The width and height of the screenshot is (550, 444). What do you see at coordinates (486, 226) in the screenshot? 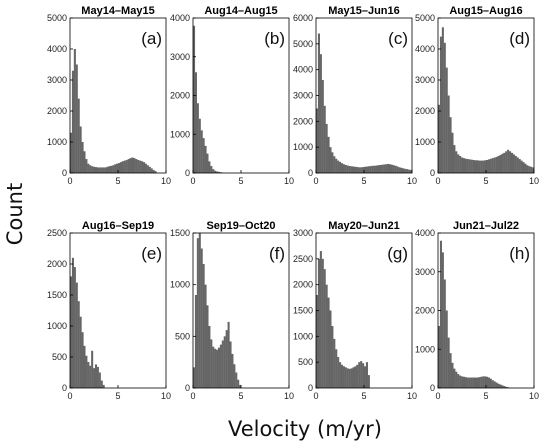
I see `panel-title: Jun21–Jul22` at bounding box center [486, 226].